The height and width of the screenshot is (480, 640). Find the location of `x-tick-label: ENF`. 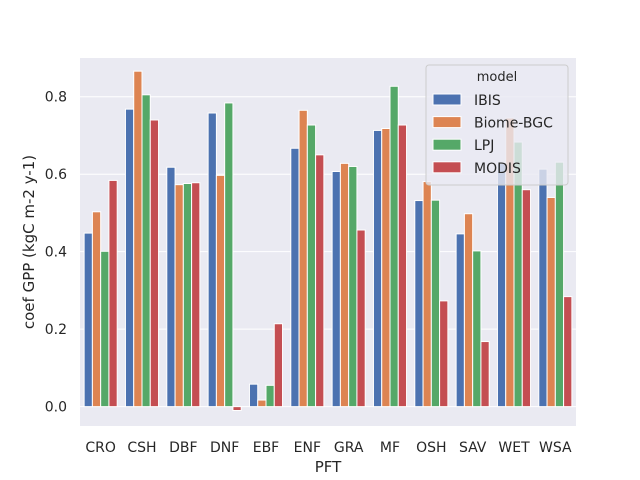

x-tick-label: ENF is located at coordinates (307, 448).